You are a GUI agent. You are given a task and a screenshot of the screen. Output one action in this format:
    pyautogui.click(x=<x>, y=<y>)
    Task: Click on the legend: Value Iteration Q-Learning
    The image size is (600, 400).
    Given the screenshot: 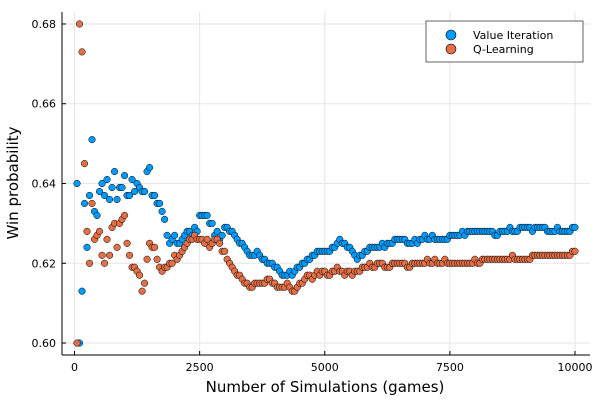 What is the action you would take?
    pyautogui.click(x=504, y=41)
    